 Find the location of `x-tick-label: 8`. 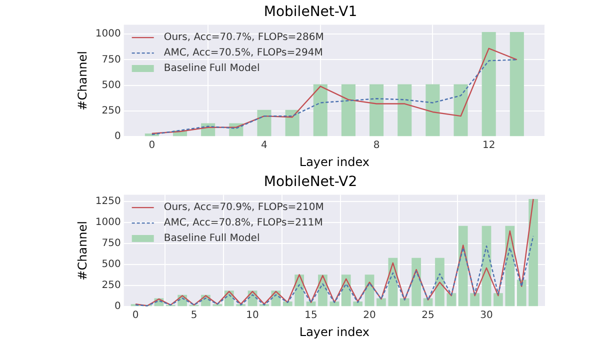

x-tick-label: 8 is located at coordinates (376, 146).